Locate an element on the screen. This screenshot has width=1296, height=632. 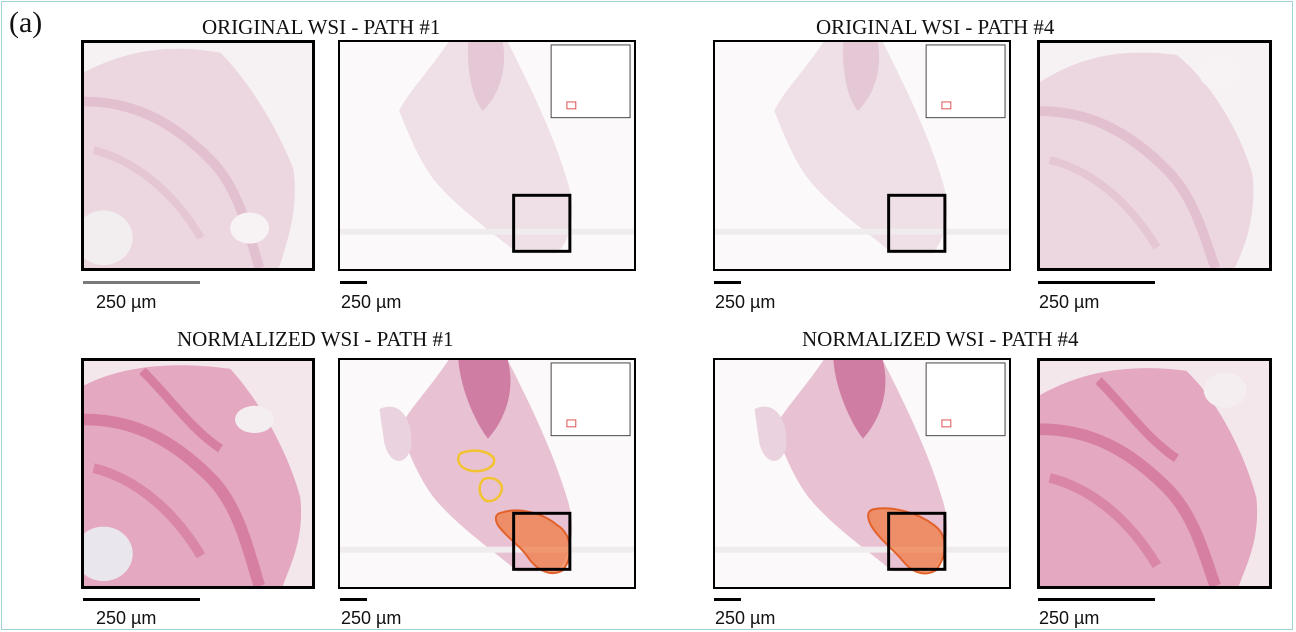
scale-label-bottom-wsi-left: 250 µm is located at coordinates (371, 618).